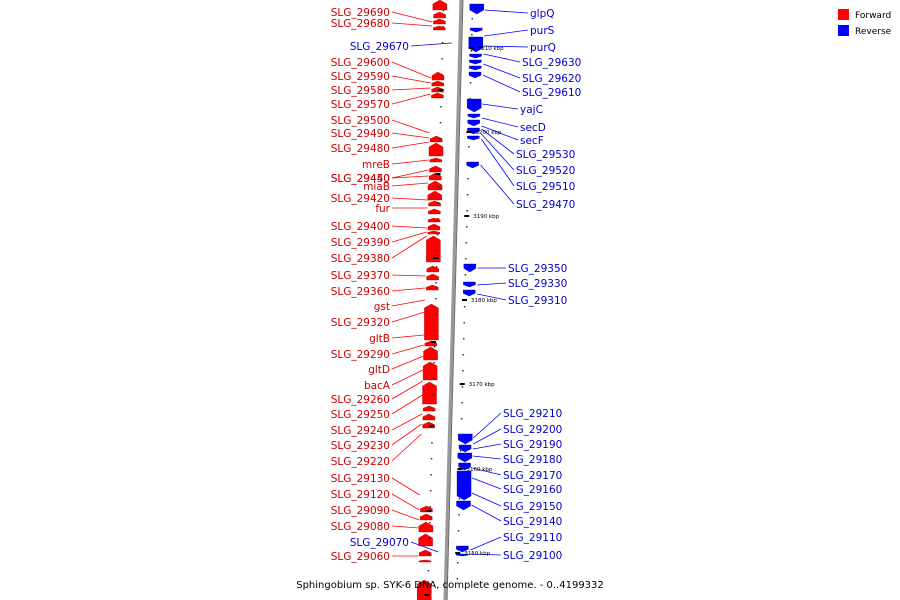  Describe the element at coordinates (532, 522) in the screenshot. I see `reverse-gene-label-23: SLG_29140` at that location.